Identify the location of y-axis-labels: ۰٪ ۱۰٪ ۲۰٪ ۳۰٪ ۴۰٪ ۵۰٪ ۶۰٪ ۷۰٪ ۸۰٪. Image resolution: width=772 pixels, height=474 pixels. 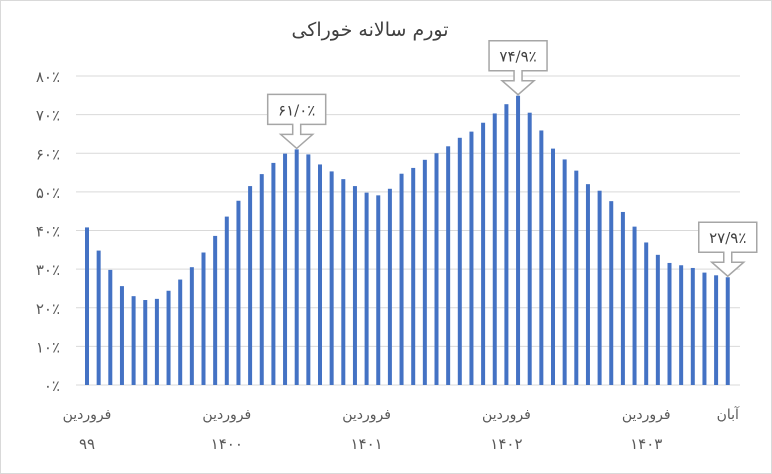
(48, 231).